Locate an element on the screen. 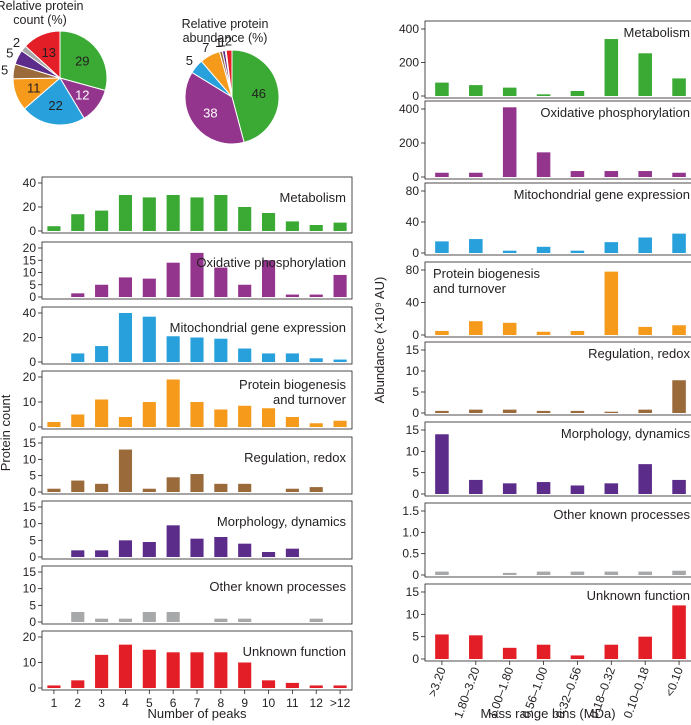 This screenshot has height=725, width=691. abundance-histograms-panel-unknown-function: 0 5 10 15 Unknown function is located at coordinates (548, 624).